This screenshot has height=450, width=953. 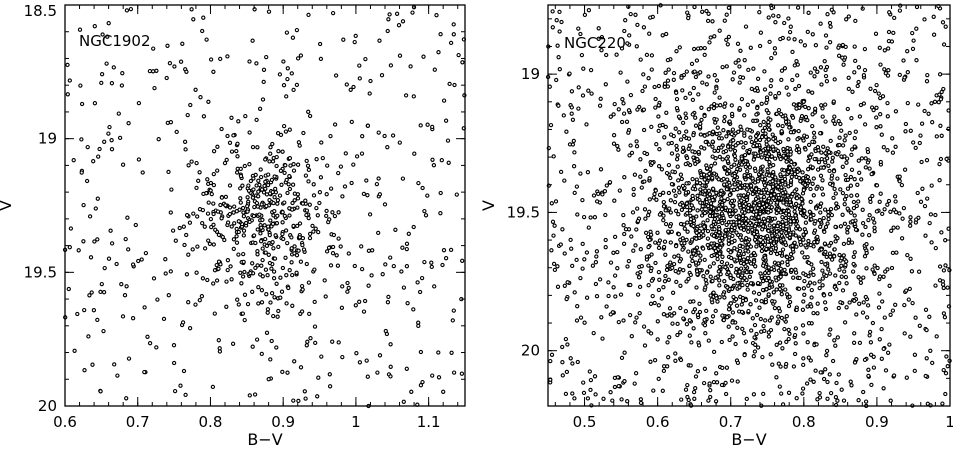 I want to click on x-tick-label: 0.7, so click(x=138, y=422).